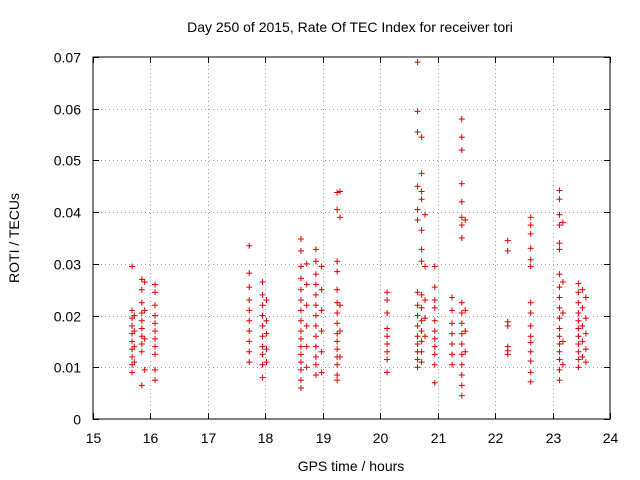 The height and width of the screenshot is (480, 640). I want to click on y-tick-label: 0.06, so click(67, 110).